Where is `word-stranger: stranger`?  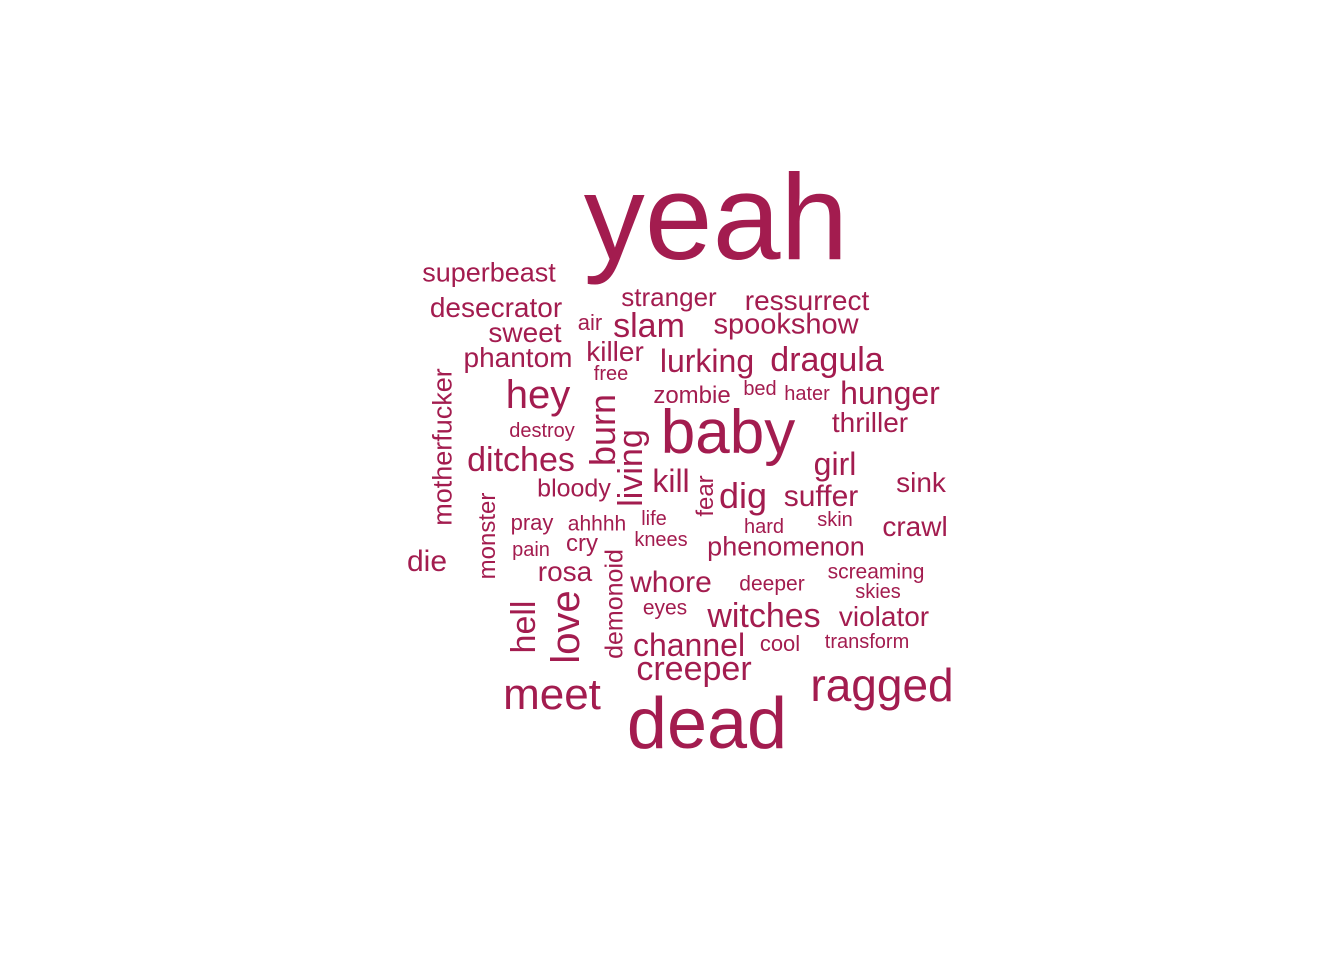 word-stranger: stranger is located at coordinates (669, 297).